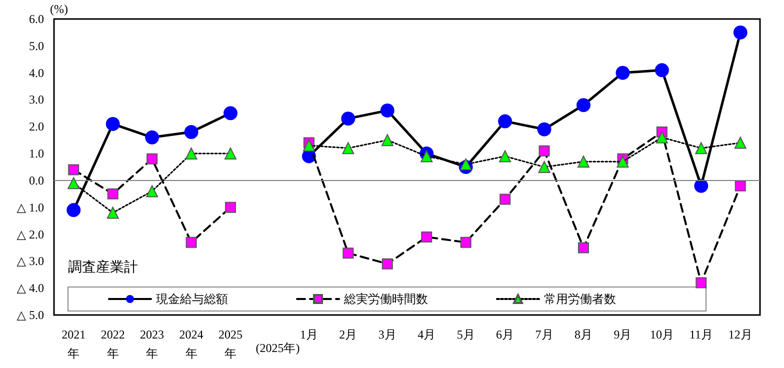 This screenshot has height=368, width=784. What do you see at coordinates (30, 234) in the screenshot?
I see `y-tick-label: △ 2.0` at bounding box center [30, 234].